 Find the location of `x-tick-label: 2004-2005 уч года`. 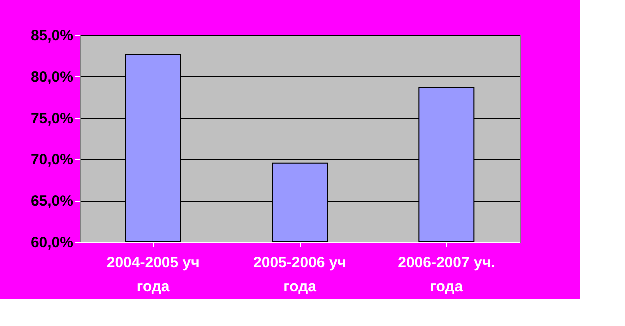

x-tick-label: 2004-2005 уч года is located at coordinates (153, 275).